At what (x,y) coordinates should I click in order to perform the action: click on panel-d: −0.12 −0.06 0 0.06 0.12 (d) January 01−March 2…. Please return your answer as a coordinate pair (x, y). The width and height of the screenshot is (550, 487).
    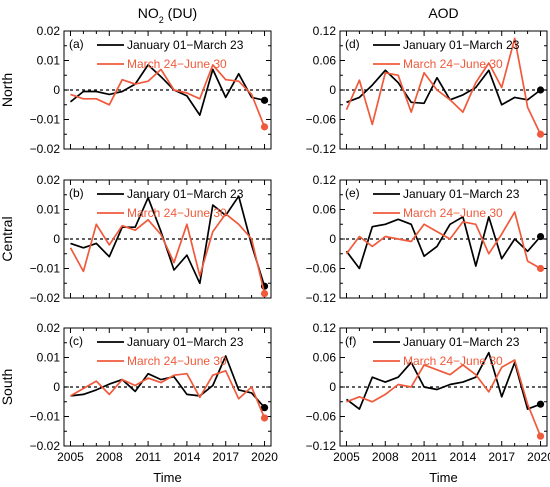
    Looking at the image, I should click on (427, 90).